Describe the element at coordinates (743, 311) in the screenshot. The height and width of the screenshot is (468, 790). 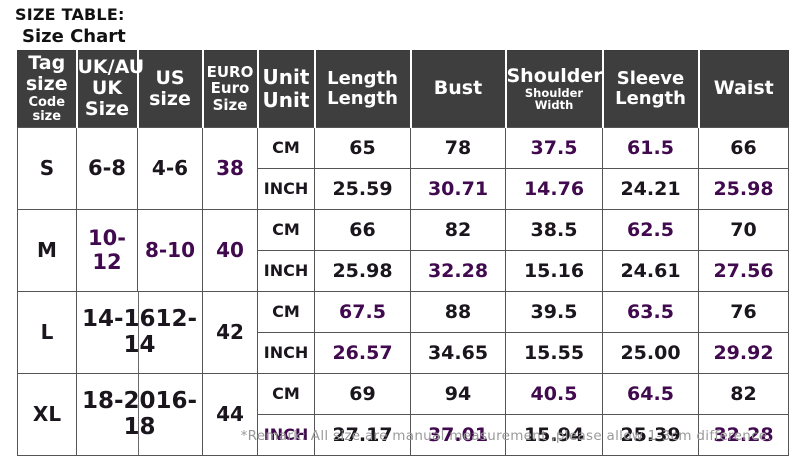
I see `waist-value-cell: 76` at that location.